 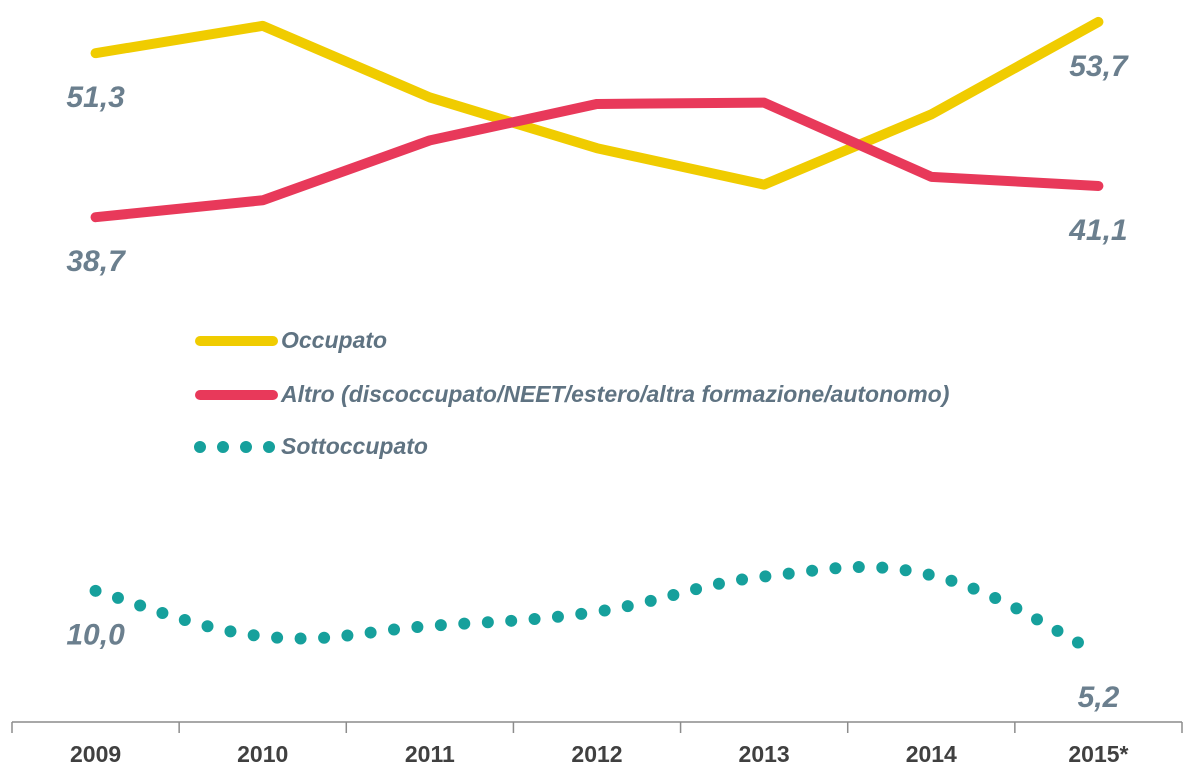 I want to click on x-tick-label: 2010, so click(x=262, y=754).